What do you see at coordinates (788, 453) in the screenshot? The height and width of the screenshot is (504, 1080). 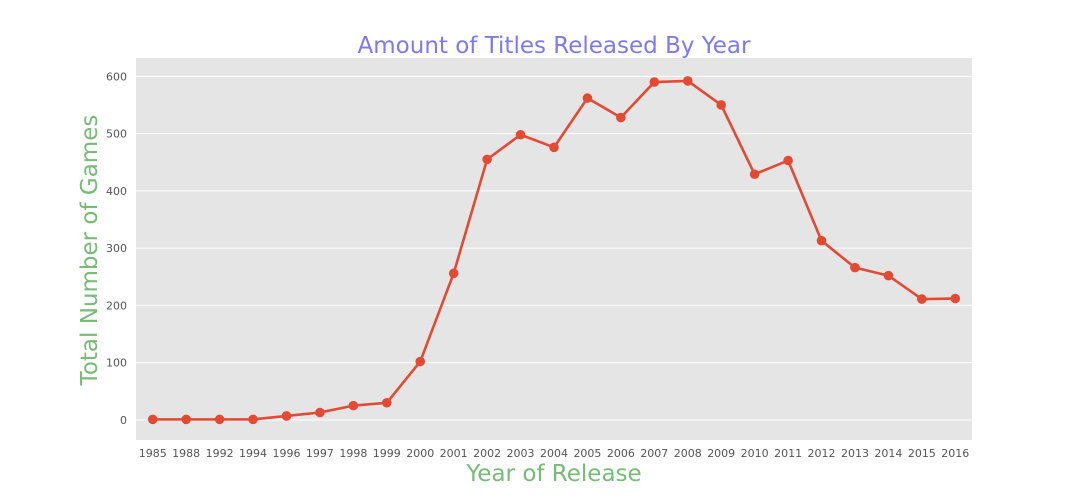 I see `x-tick-label: 2011` at bounding box center [788, 453].